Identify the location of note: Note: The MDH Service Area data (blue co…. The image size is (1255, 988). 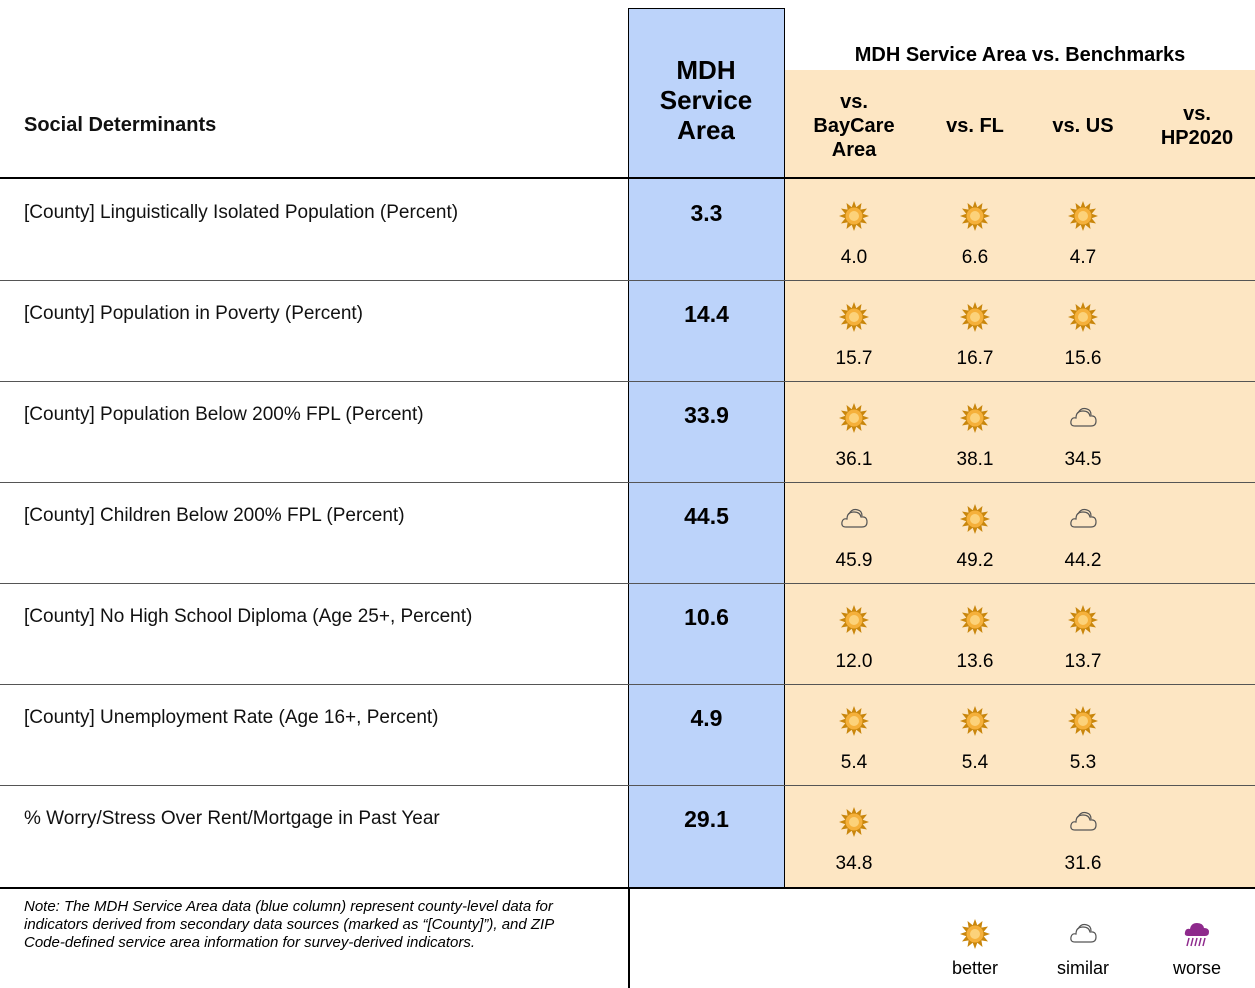
(289, 924).